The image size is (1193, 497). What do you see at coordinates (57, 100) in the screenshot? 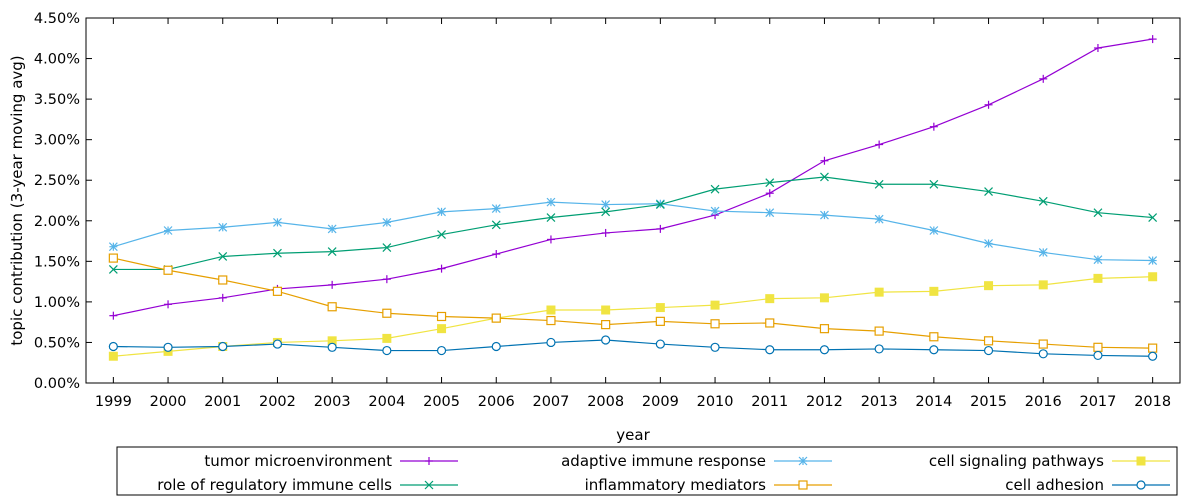
I see `y-tick-label: 3.50%` at bounding box center [57, 100].